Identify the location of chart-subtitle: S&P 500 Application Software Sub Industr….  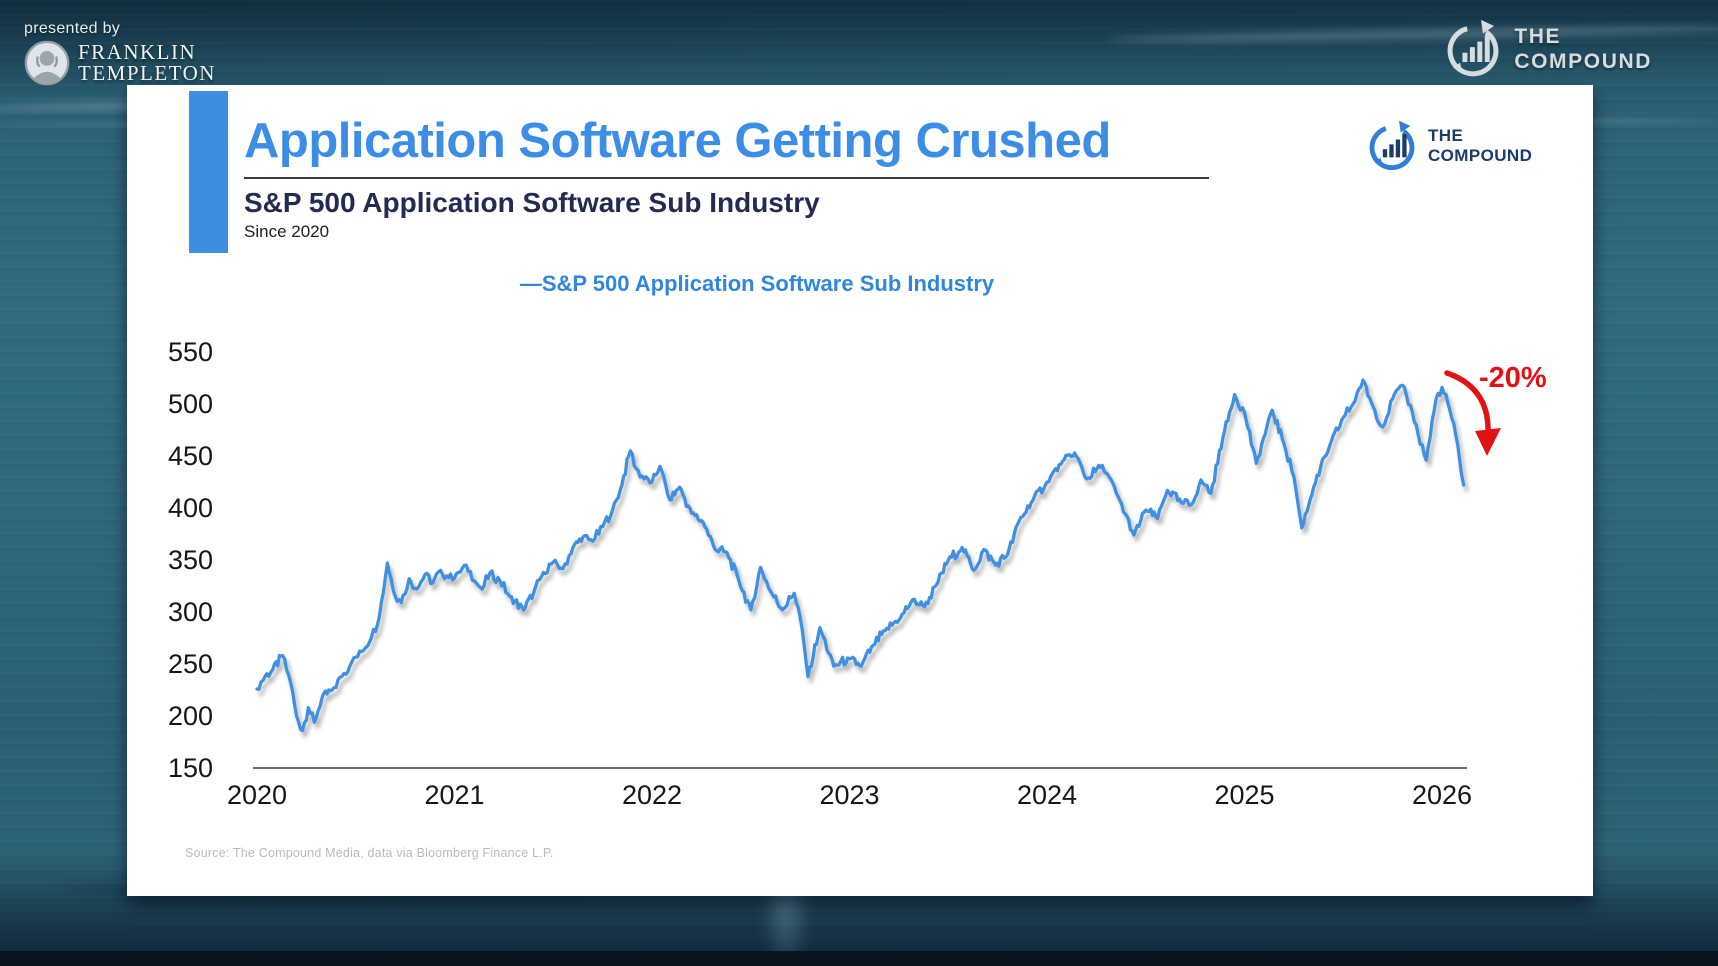
(532, 202).